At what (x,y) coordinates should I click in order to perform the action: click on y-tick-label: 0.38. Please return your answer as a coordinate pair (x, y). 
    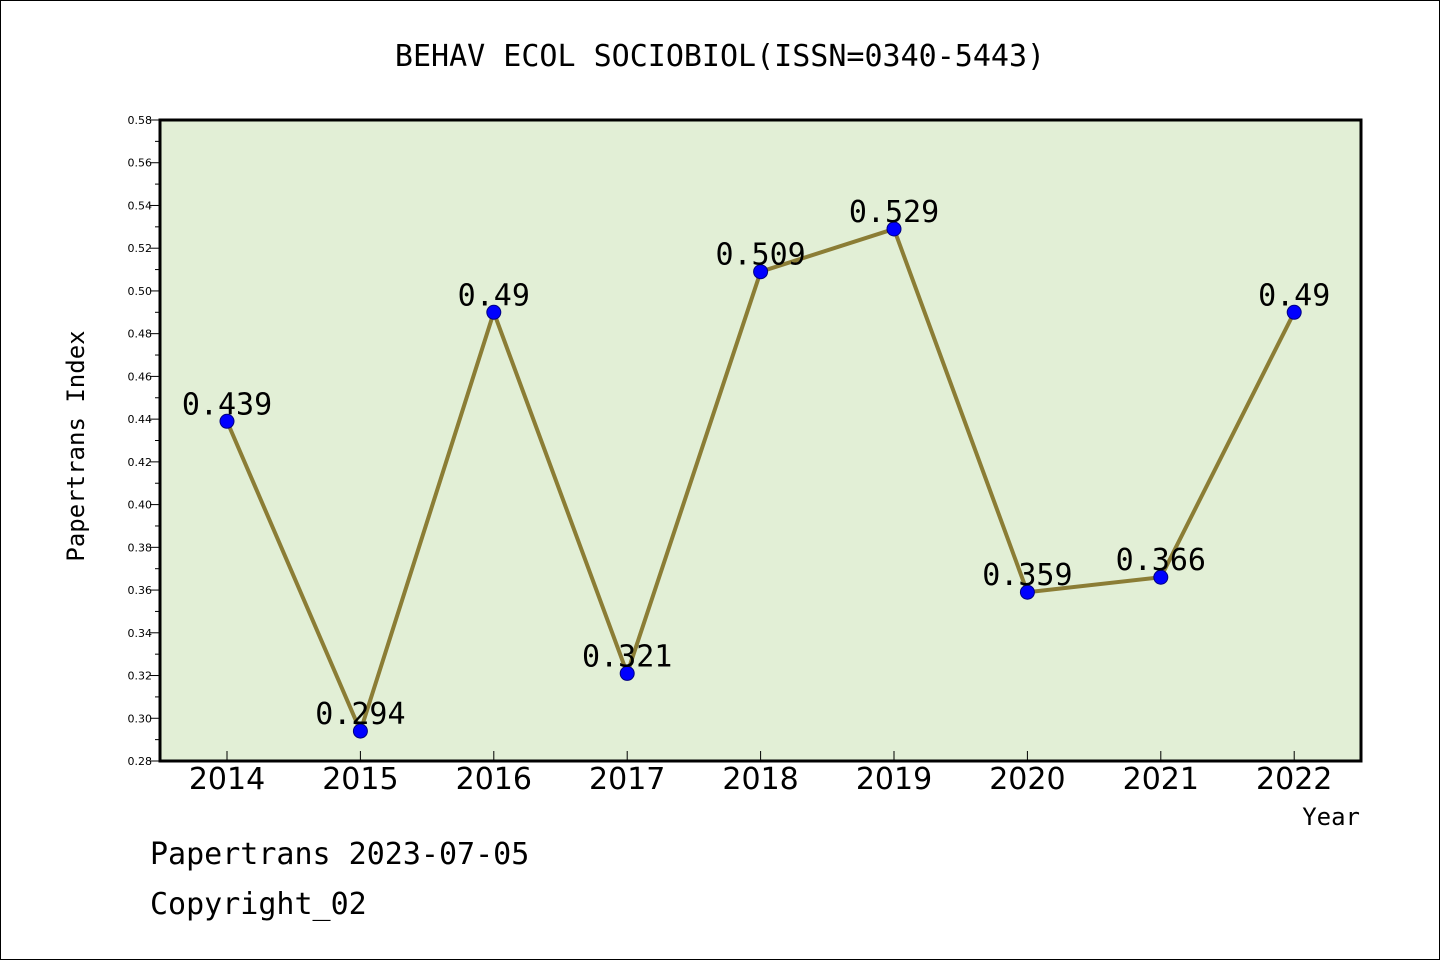
    Looking at the image, I should click on (140, 547).